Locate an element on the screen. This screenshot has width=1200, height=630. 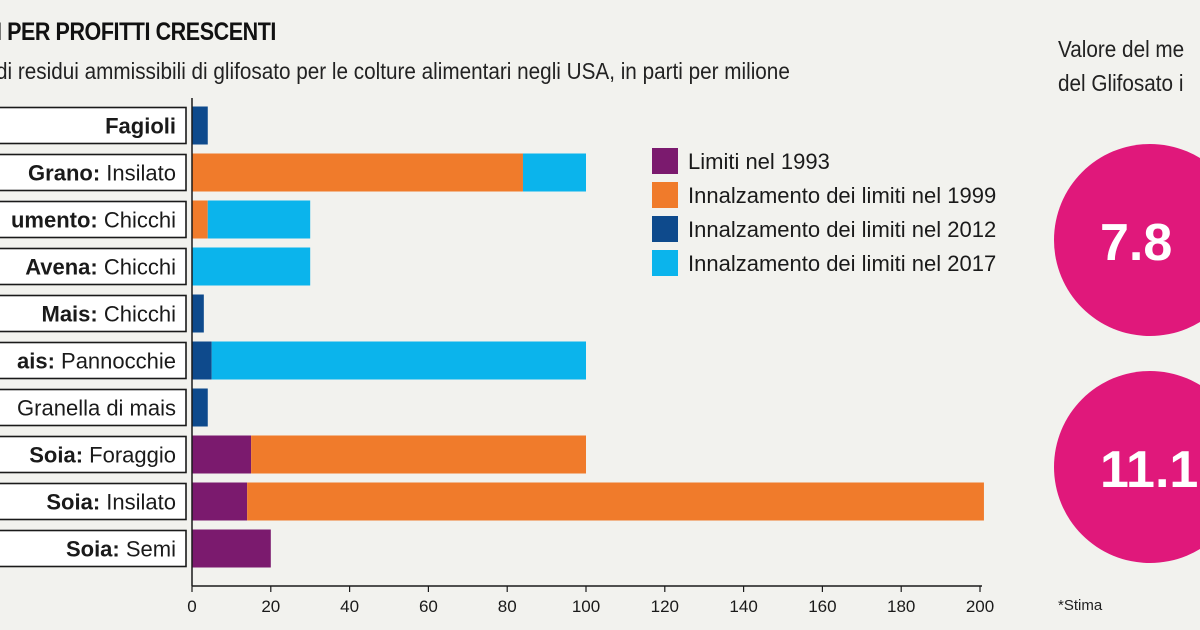
category-label: ais: Pannocchie is located at coordinates (96, 361).